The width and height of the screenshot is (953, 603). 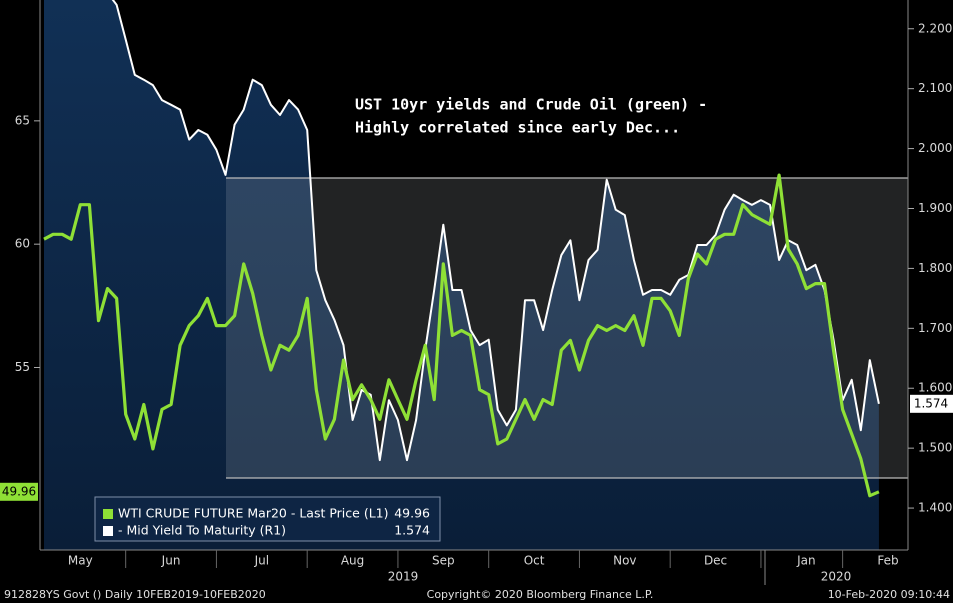 I want to click on annotation: UST 10yr yields and Crude Oil (green) -, so click(x=531, y=105).